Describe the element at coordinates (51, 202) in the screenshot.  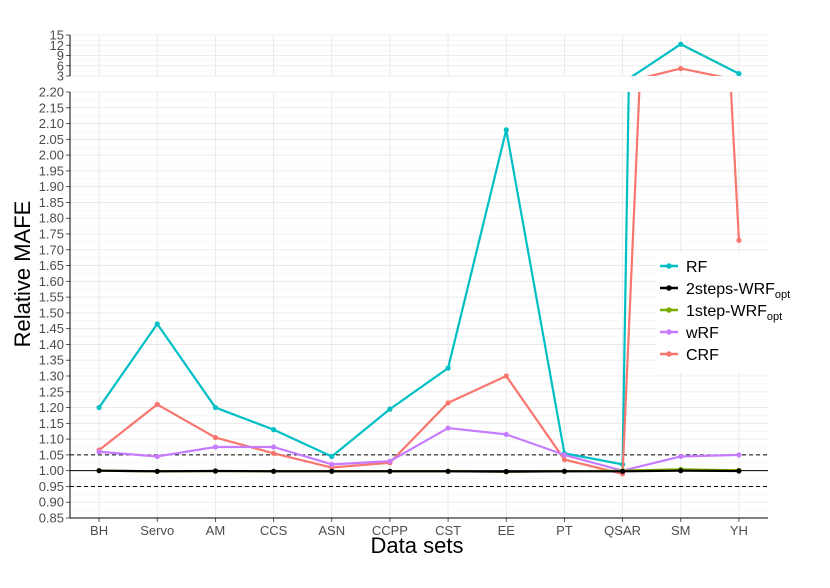
I see `y-tick-label: 1.85` at that location.